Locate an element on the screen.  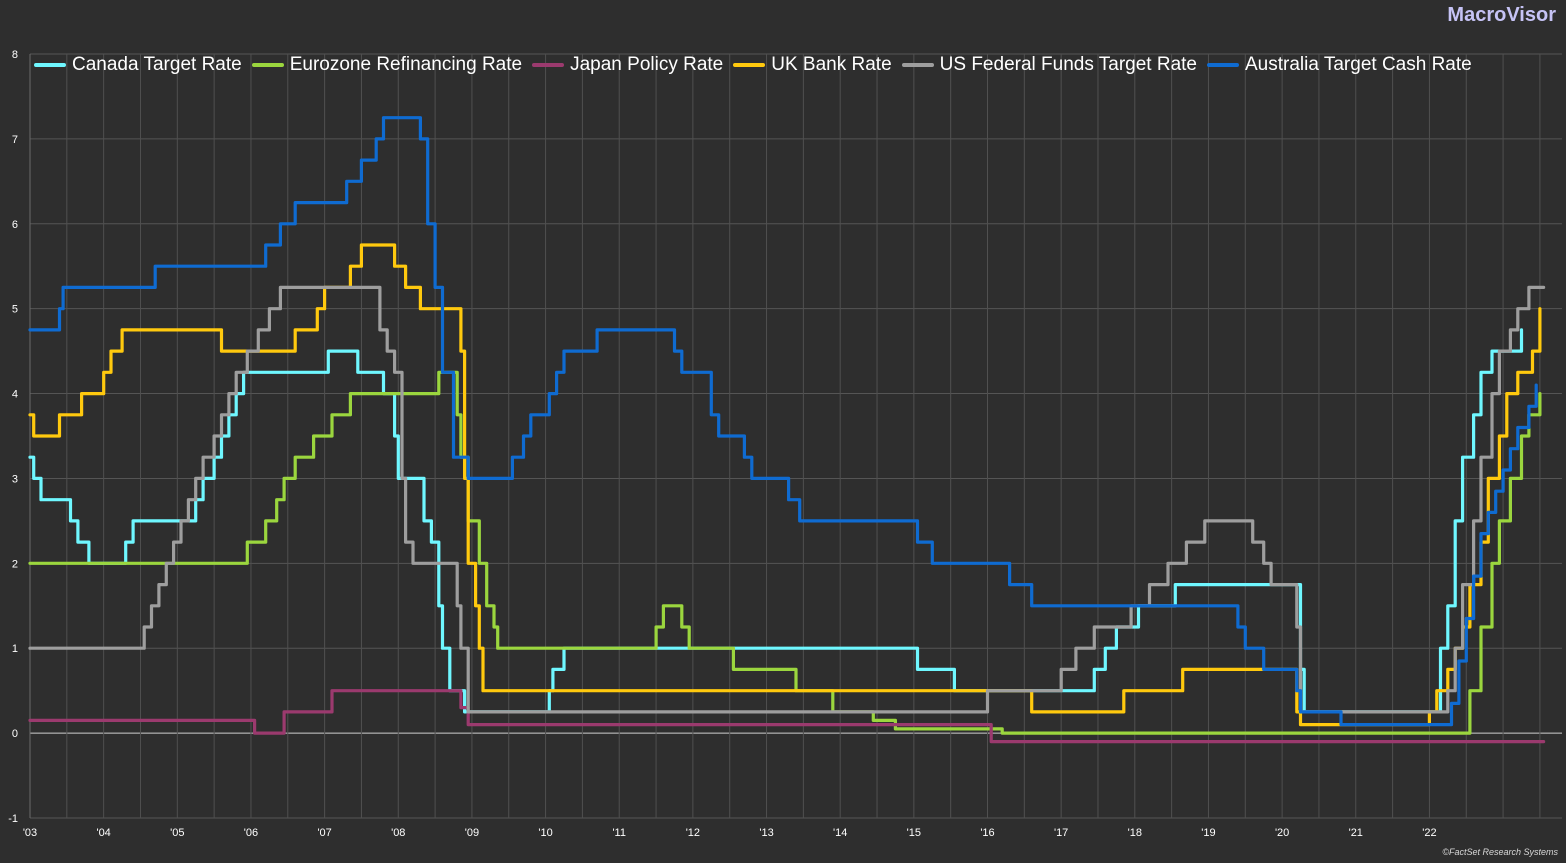
x-tick-label: '11 is located at coordinates (619, 833).